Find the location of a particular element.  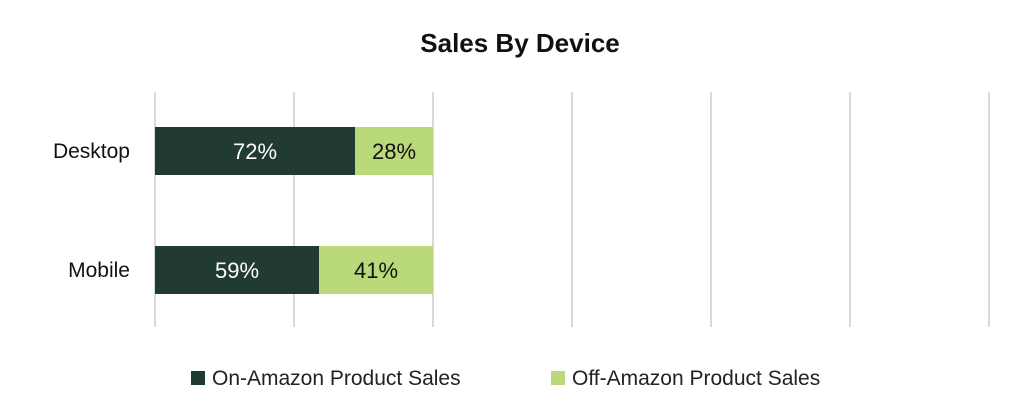

chart-title: Sales By Device is located at coordinates (519, 43).